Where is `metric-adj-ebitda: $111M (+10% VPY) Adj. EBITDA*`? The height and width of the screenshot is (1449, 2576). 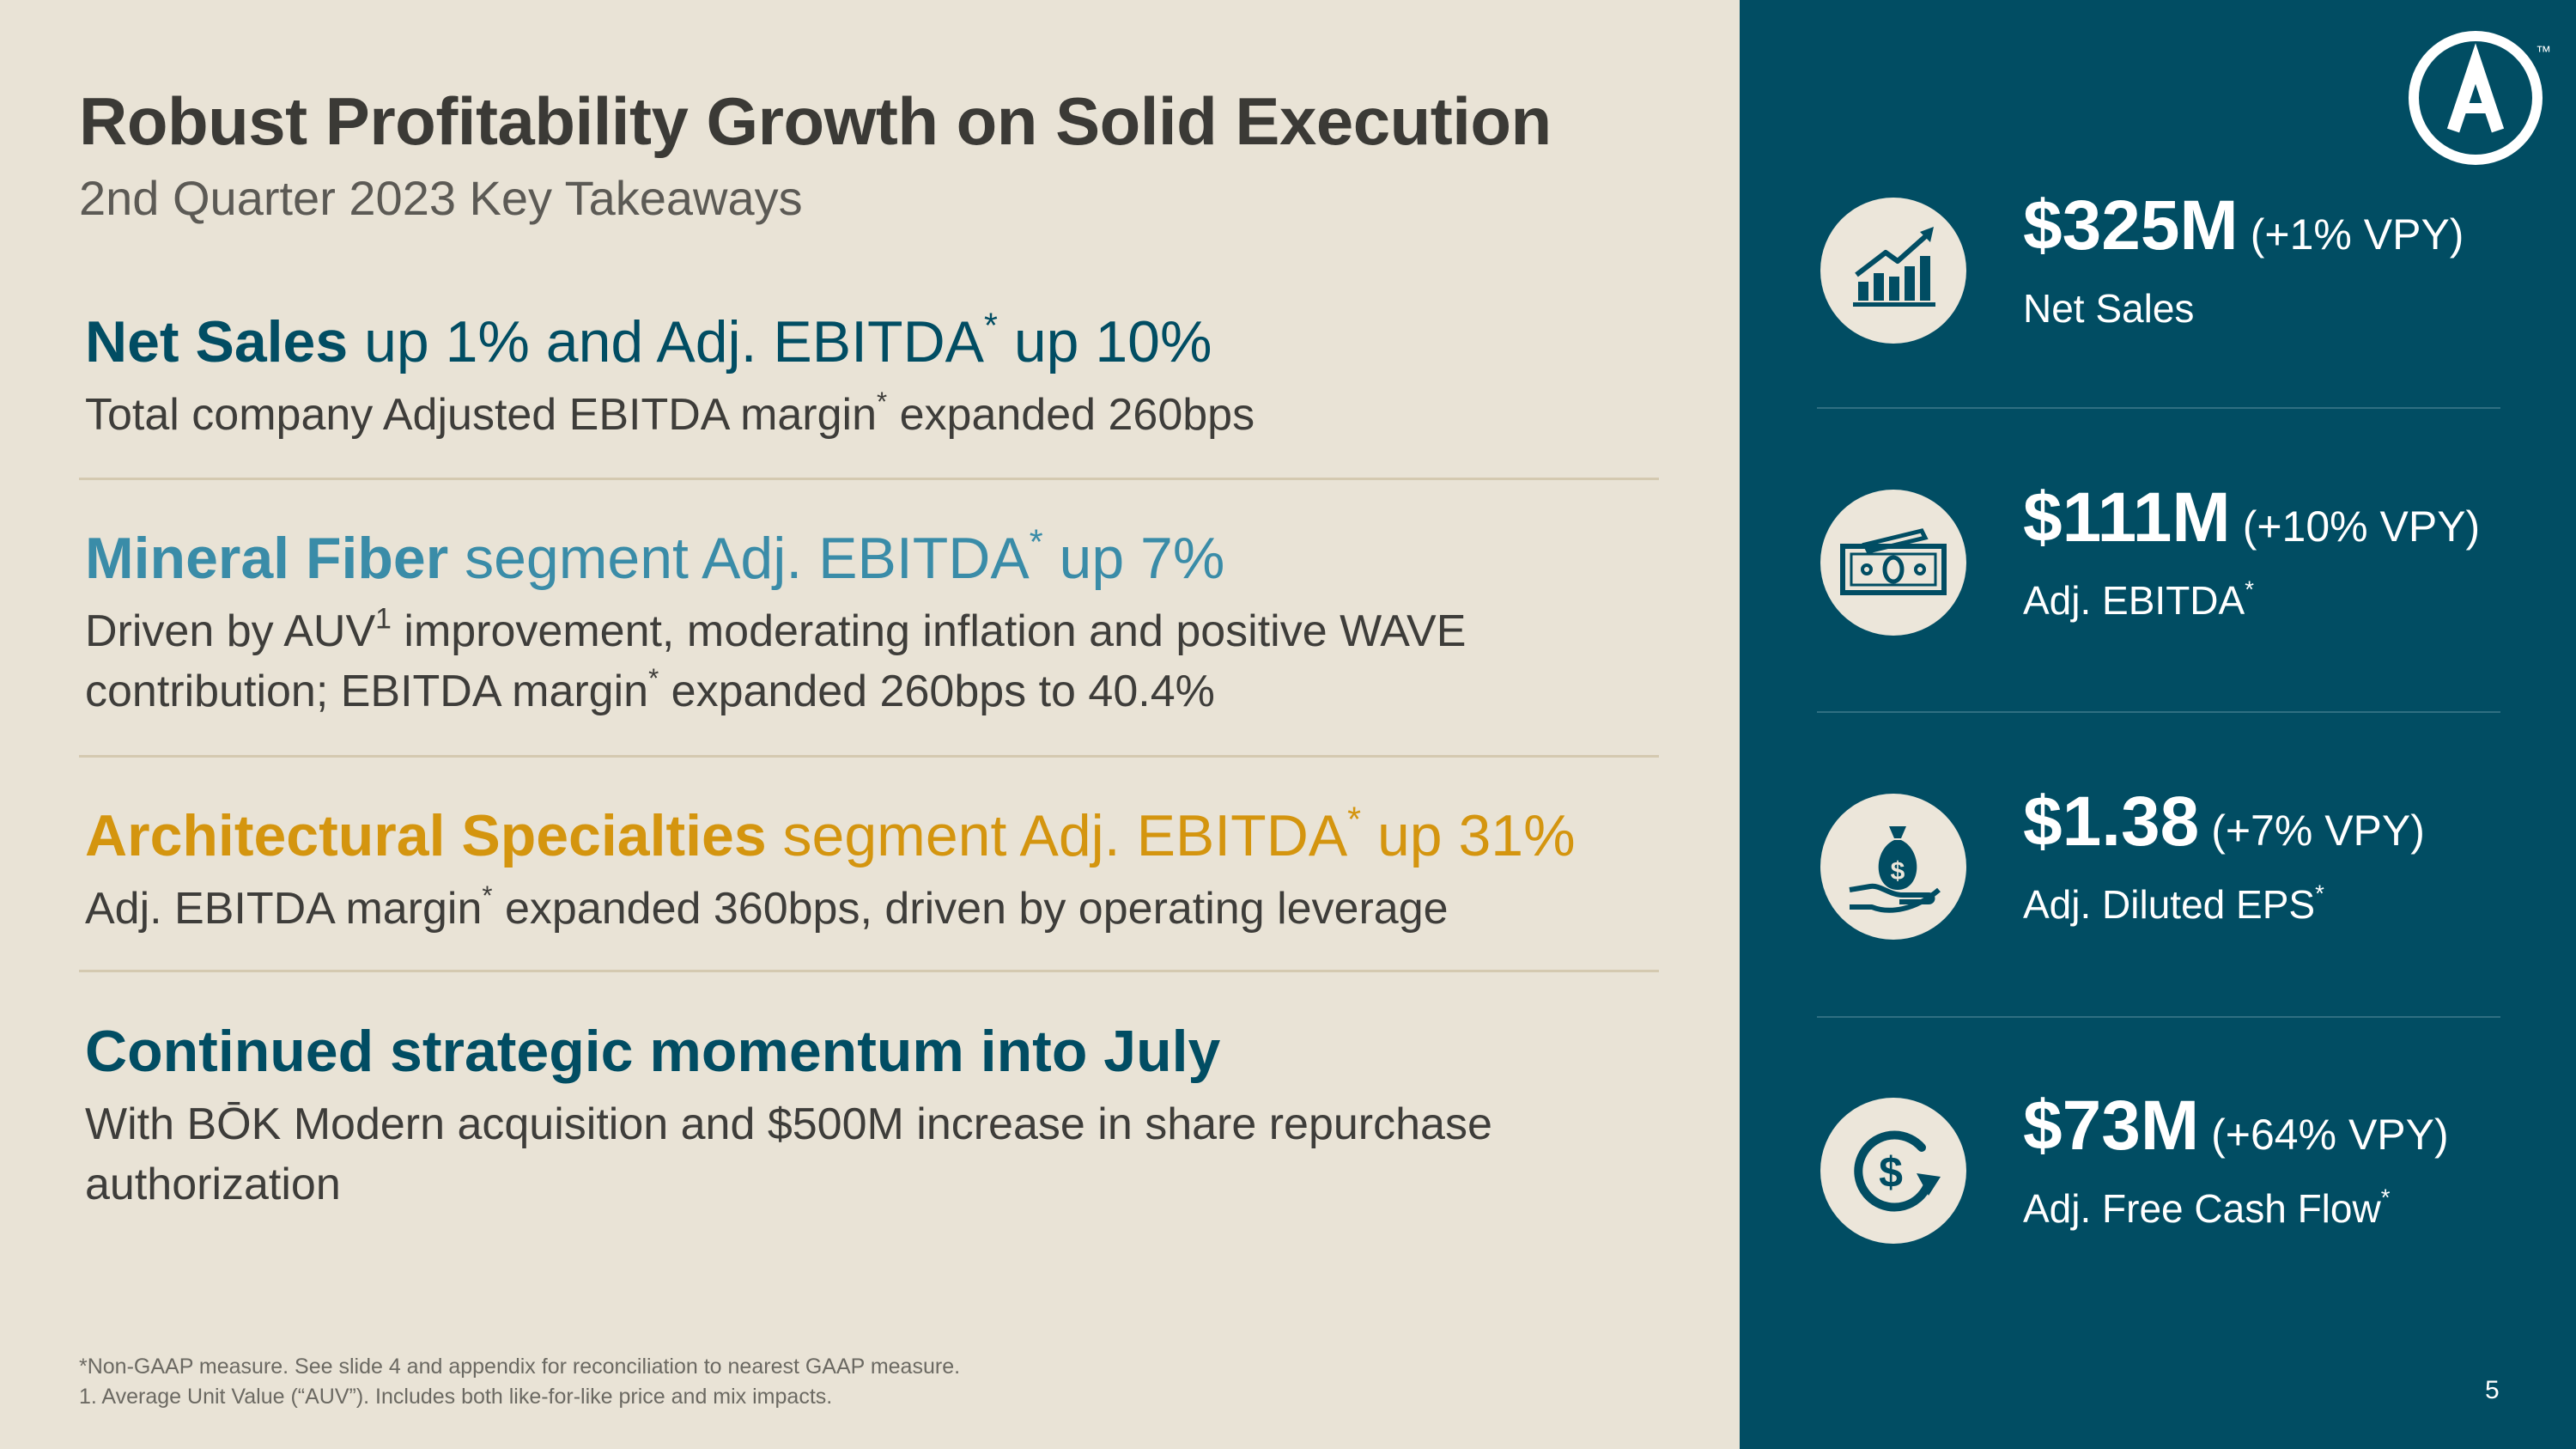
metric-adj-ebitda: $111M (+10% VPY) Adj. EBITDA* is located at coordinates (2181, 557).